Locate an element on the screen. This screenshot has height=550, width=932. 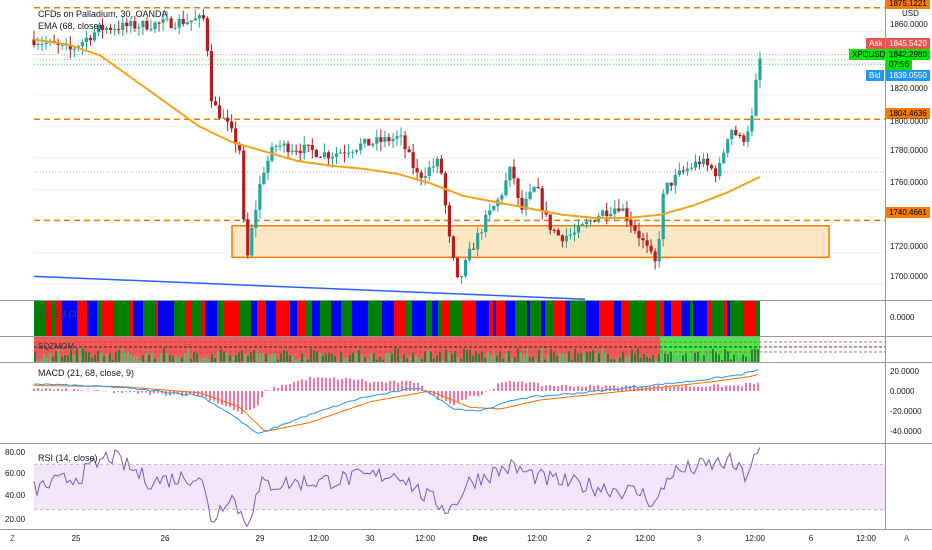
indicator-pane-1: ES_LB (3, ...) 0.0000 is located at coordinates (466, 318).